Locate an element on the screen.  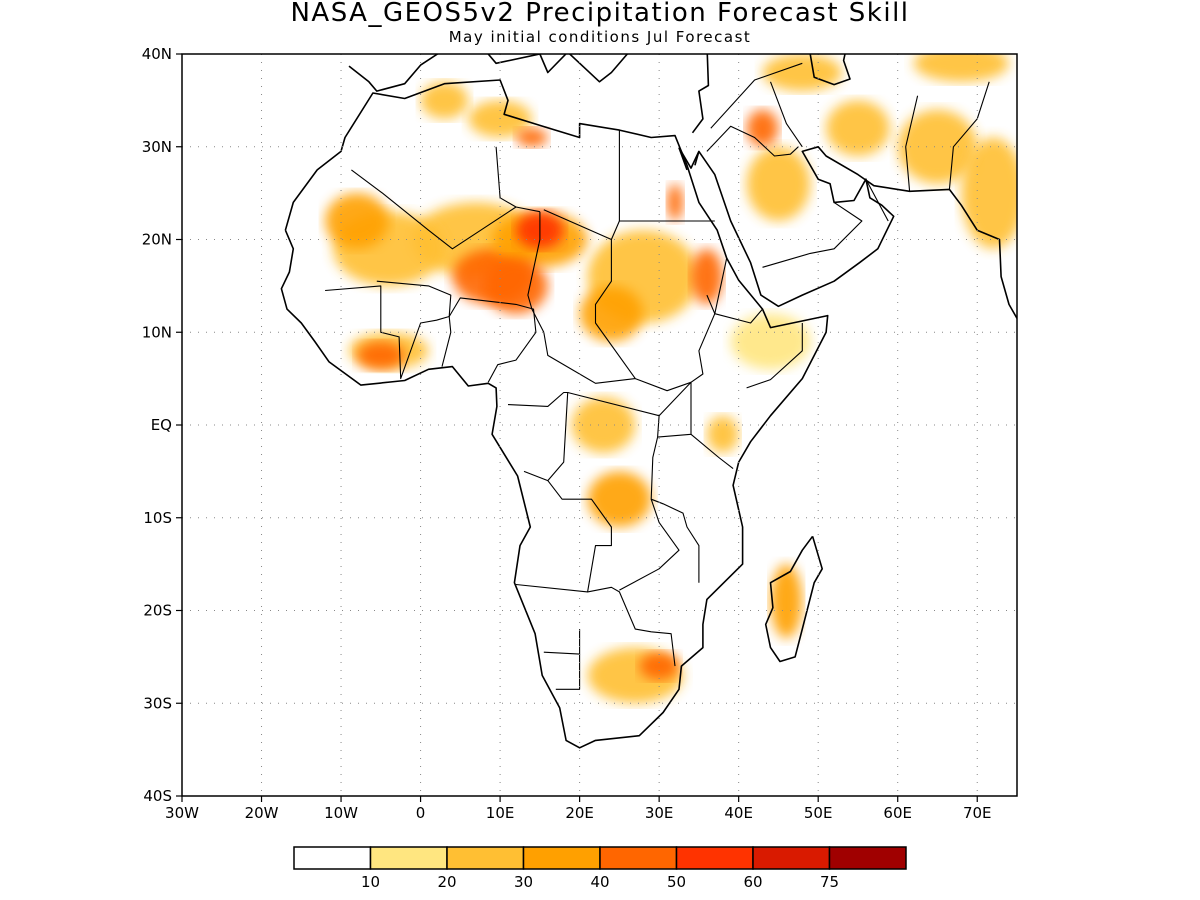
lon-tick-label: 70E is located at coordinates (977, 813).